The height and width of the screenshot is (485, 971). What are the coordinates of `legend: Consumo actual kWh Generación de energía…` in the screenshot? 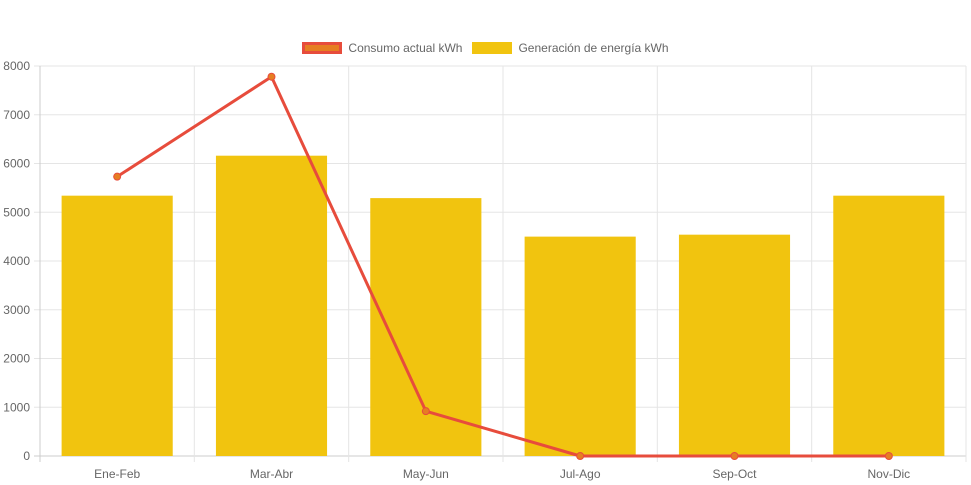 It's located at (485, 48).